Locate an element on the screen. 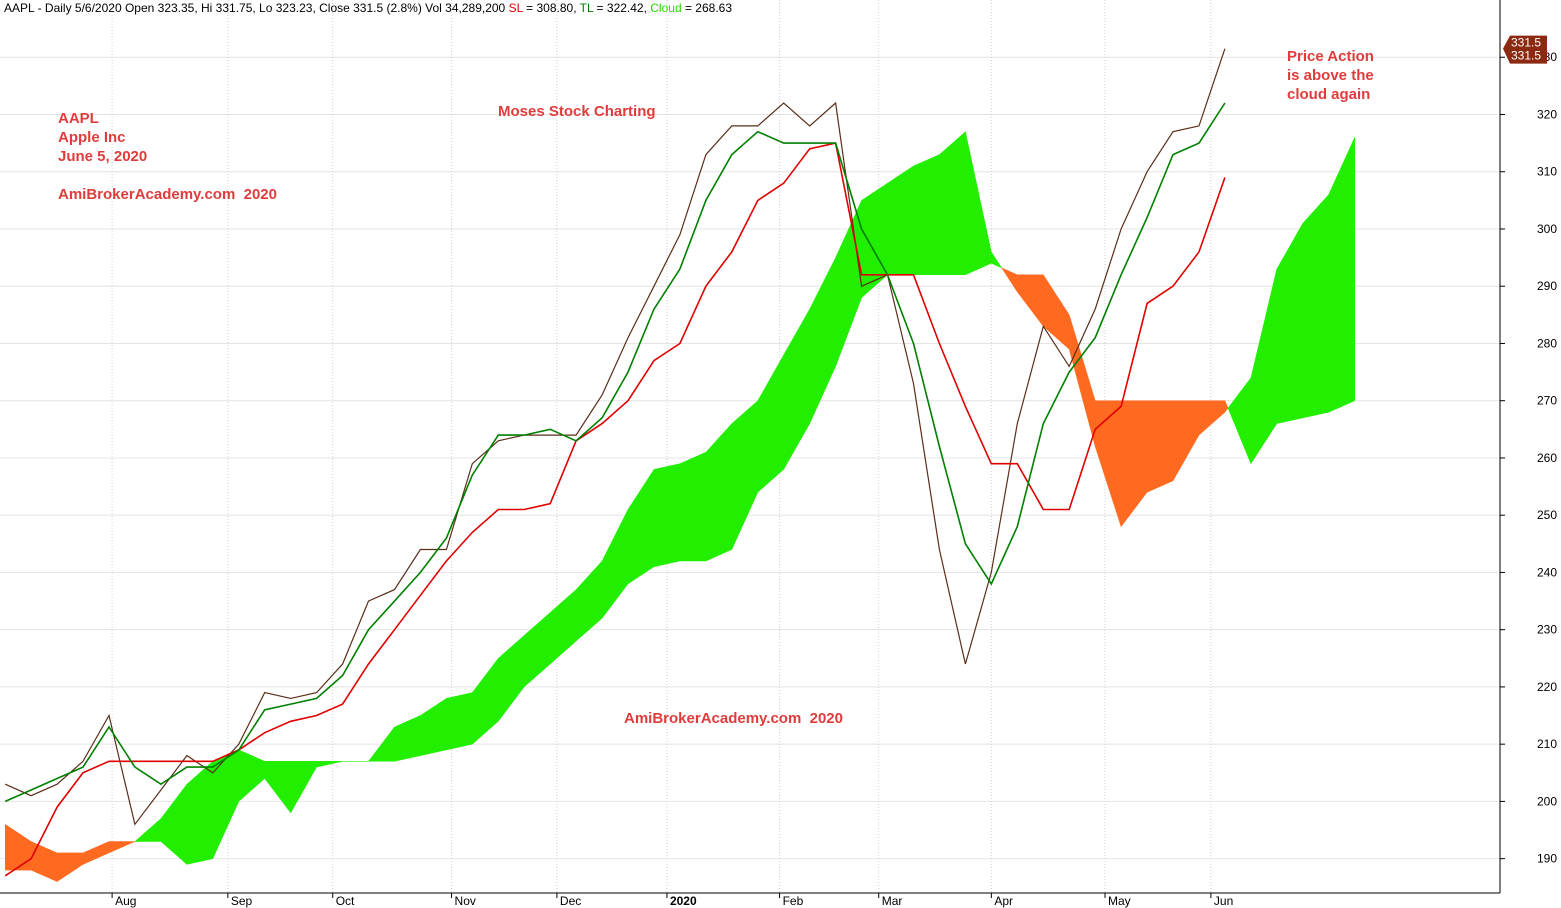 The height and width of the screenshot is (908, 1561). x-tick-label: Feb is located at coordinates (793, 901).